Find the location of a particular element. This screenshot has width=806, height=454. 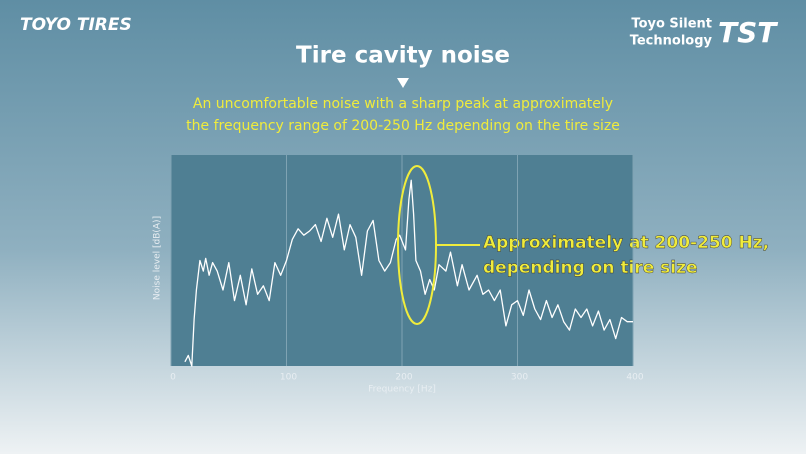

x-tick-label: 400 is located at coordinates (634, 378).